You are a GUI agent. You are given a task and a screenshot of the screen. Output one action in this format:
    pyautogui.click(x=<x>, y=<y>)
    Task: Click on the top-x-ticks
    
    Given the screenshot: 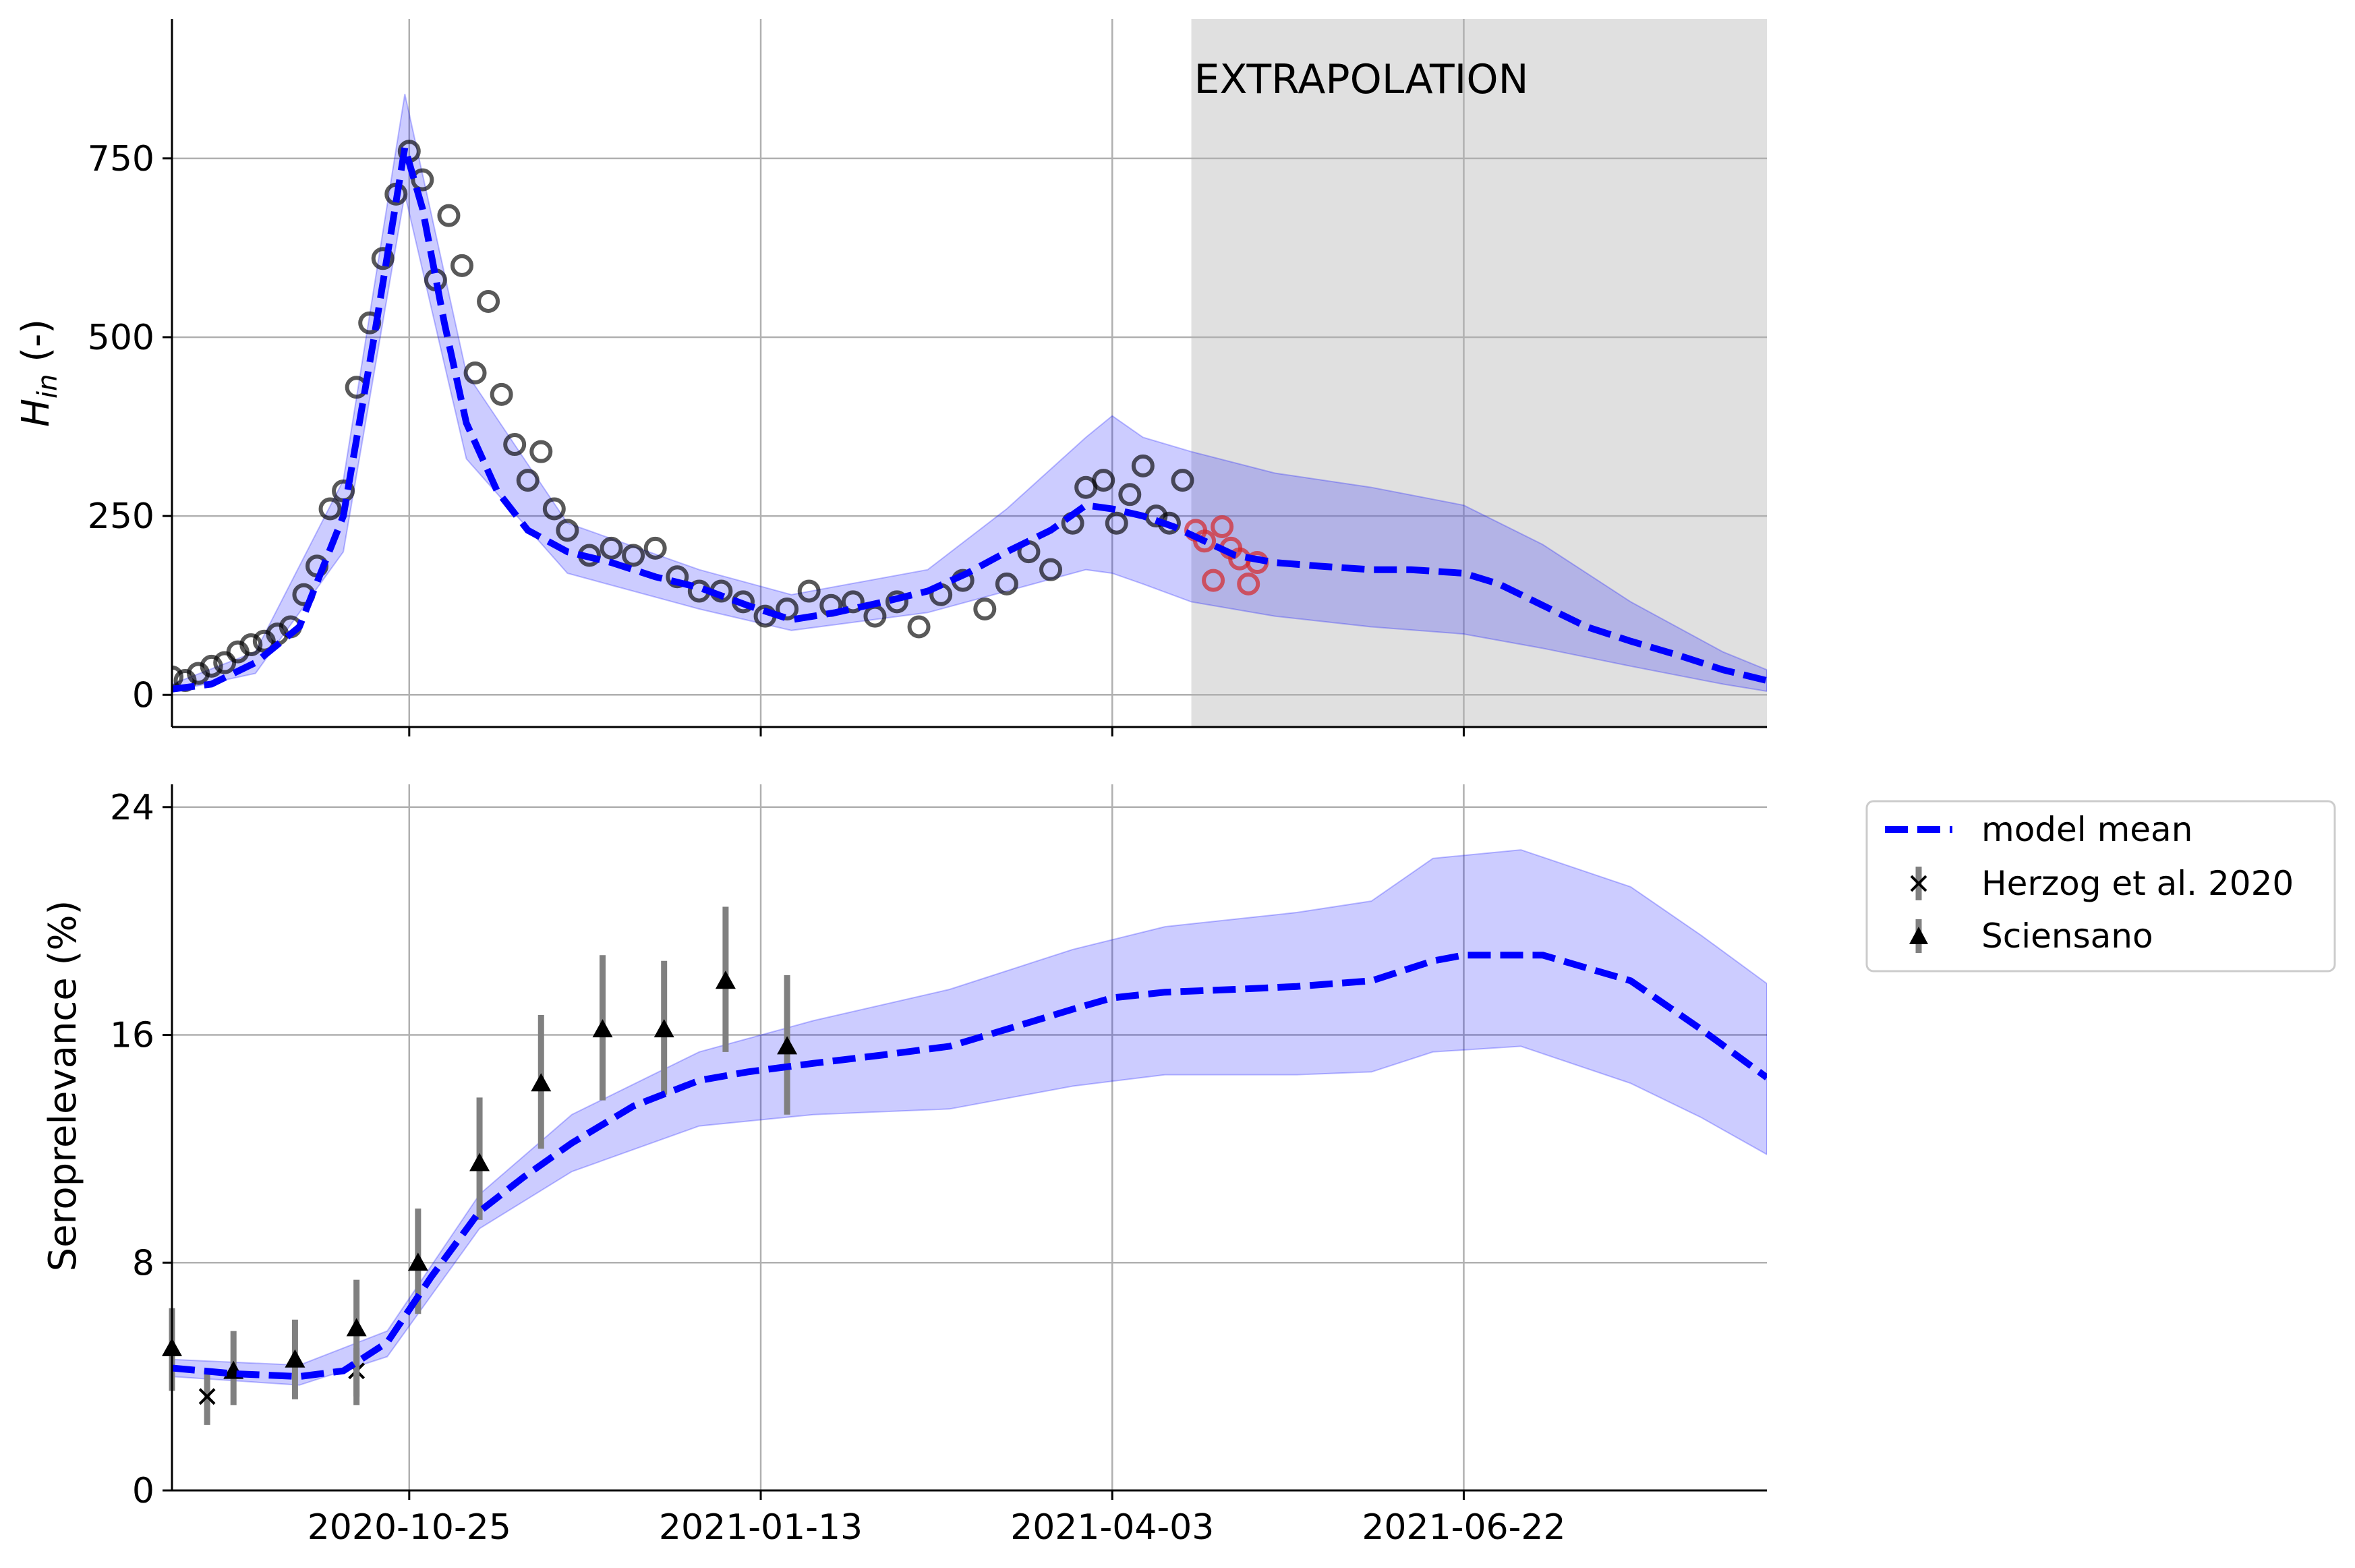 What is the action you would take?
    pyautogui.click(x=936, y=731)
    